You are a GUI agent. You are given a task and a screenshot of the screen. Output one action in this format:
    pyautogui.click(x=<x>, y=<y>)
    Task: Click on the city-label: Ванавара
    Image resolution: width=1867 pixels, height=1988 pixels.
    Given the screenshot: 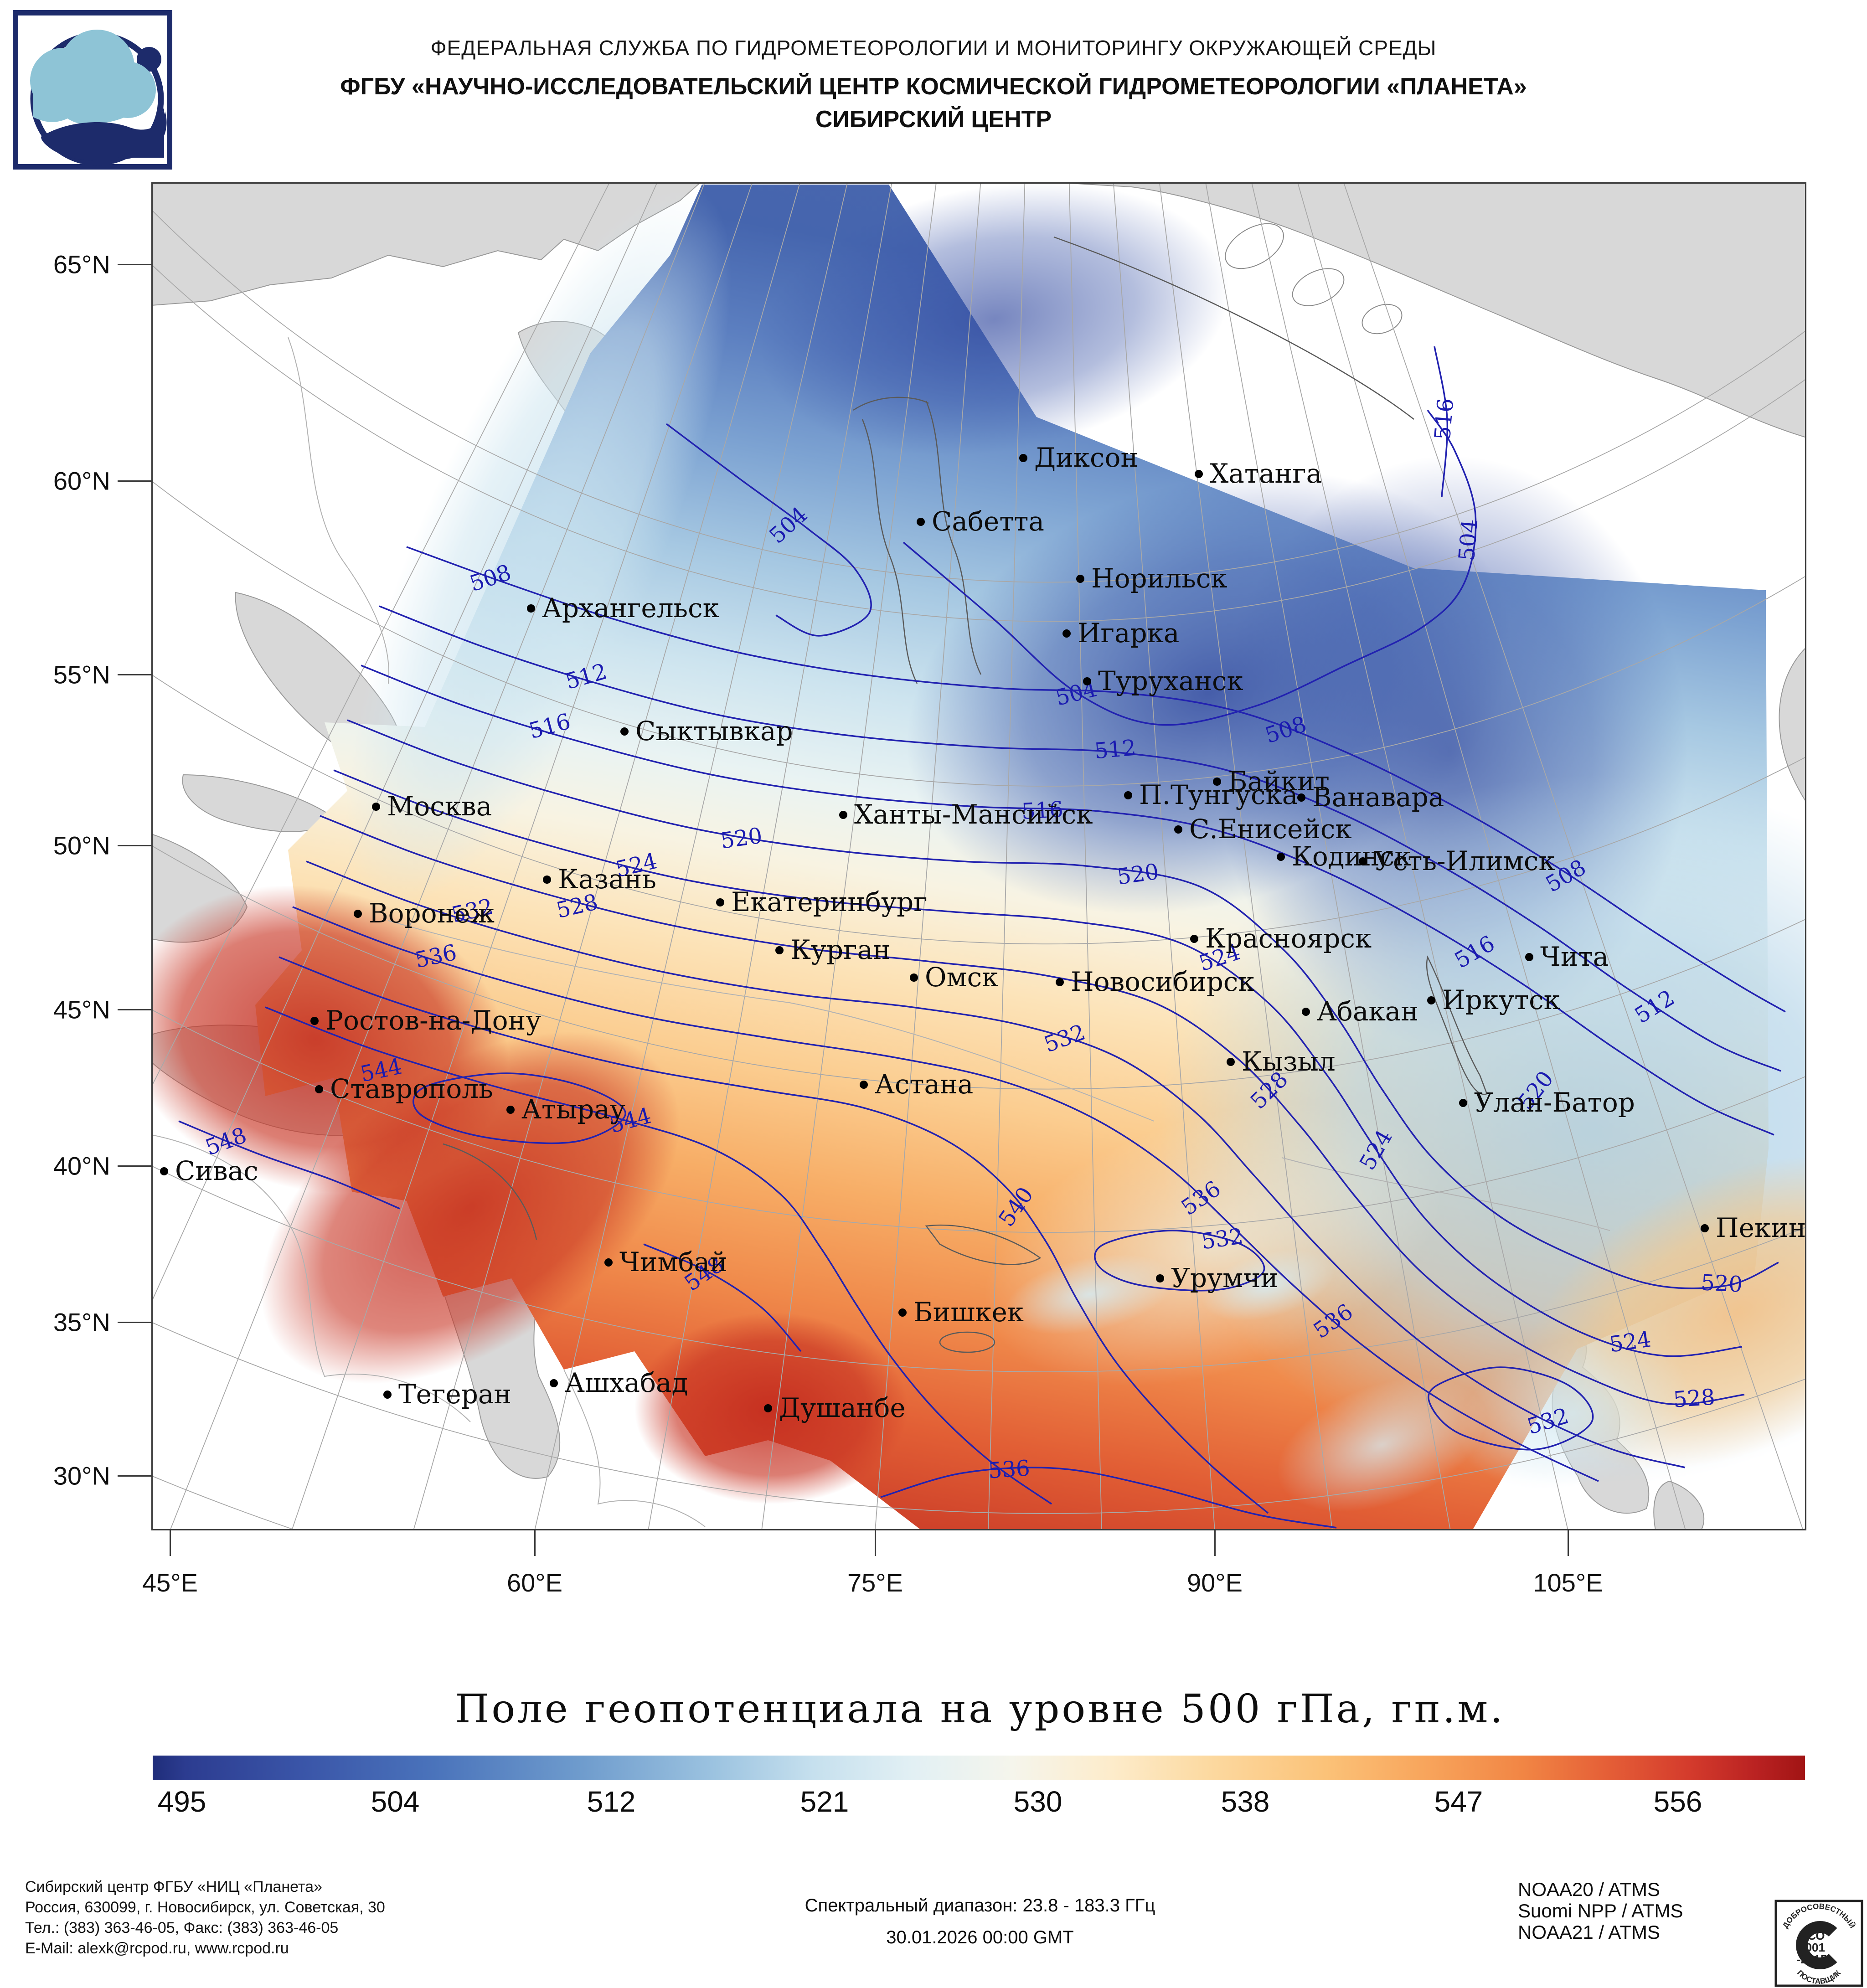 What is the action you would take?
    pyautogui.click(x=1378, y=797)
    